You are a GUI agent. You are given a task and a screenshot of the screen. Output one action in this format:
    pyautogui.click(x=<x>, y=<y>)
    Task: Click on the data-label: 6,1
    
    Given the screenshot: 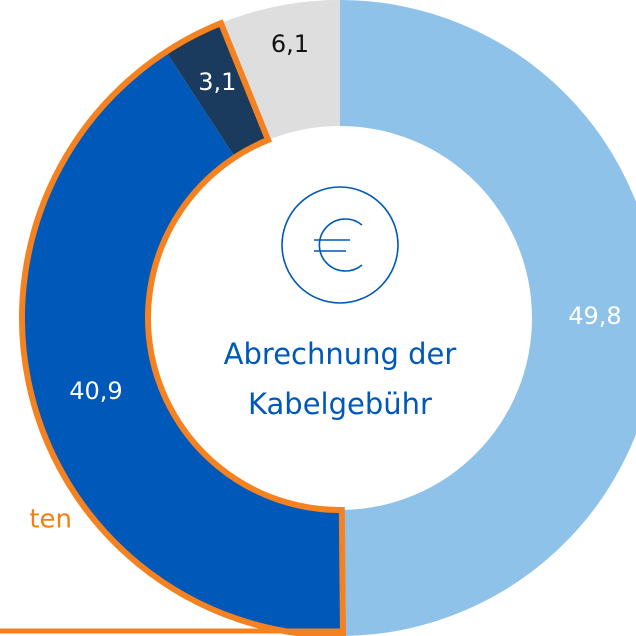 What is the action you would take?
    pyautogui.click(x=290, y=44)
    